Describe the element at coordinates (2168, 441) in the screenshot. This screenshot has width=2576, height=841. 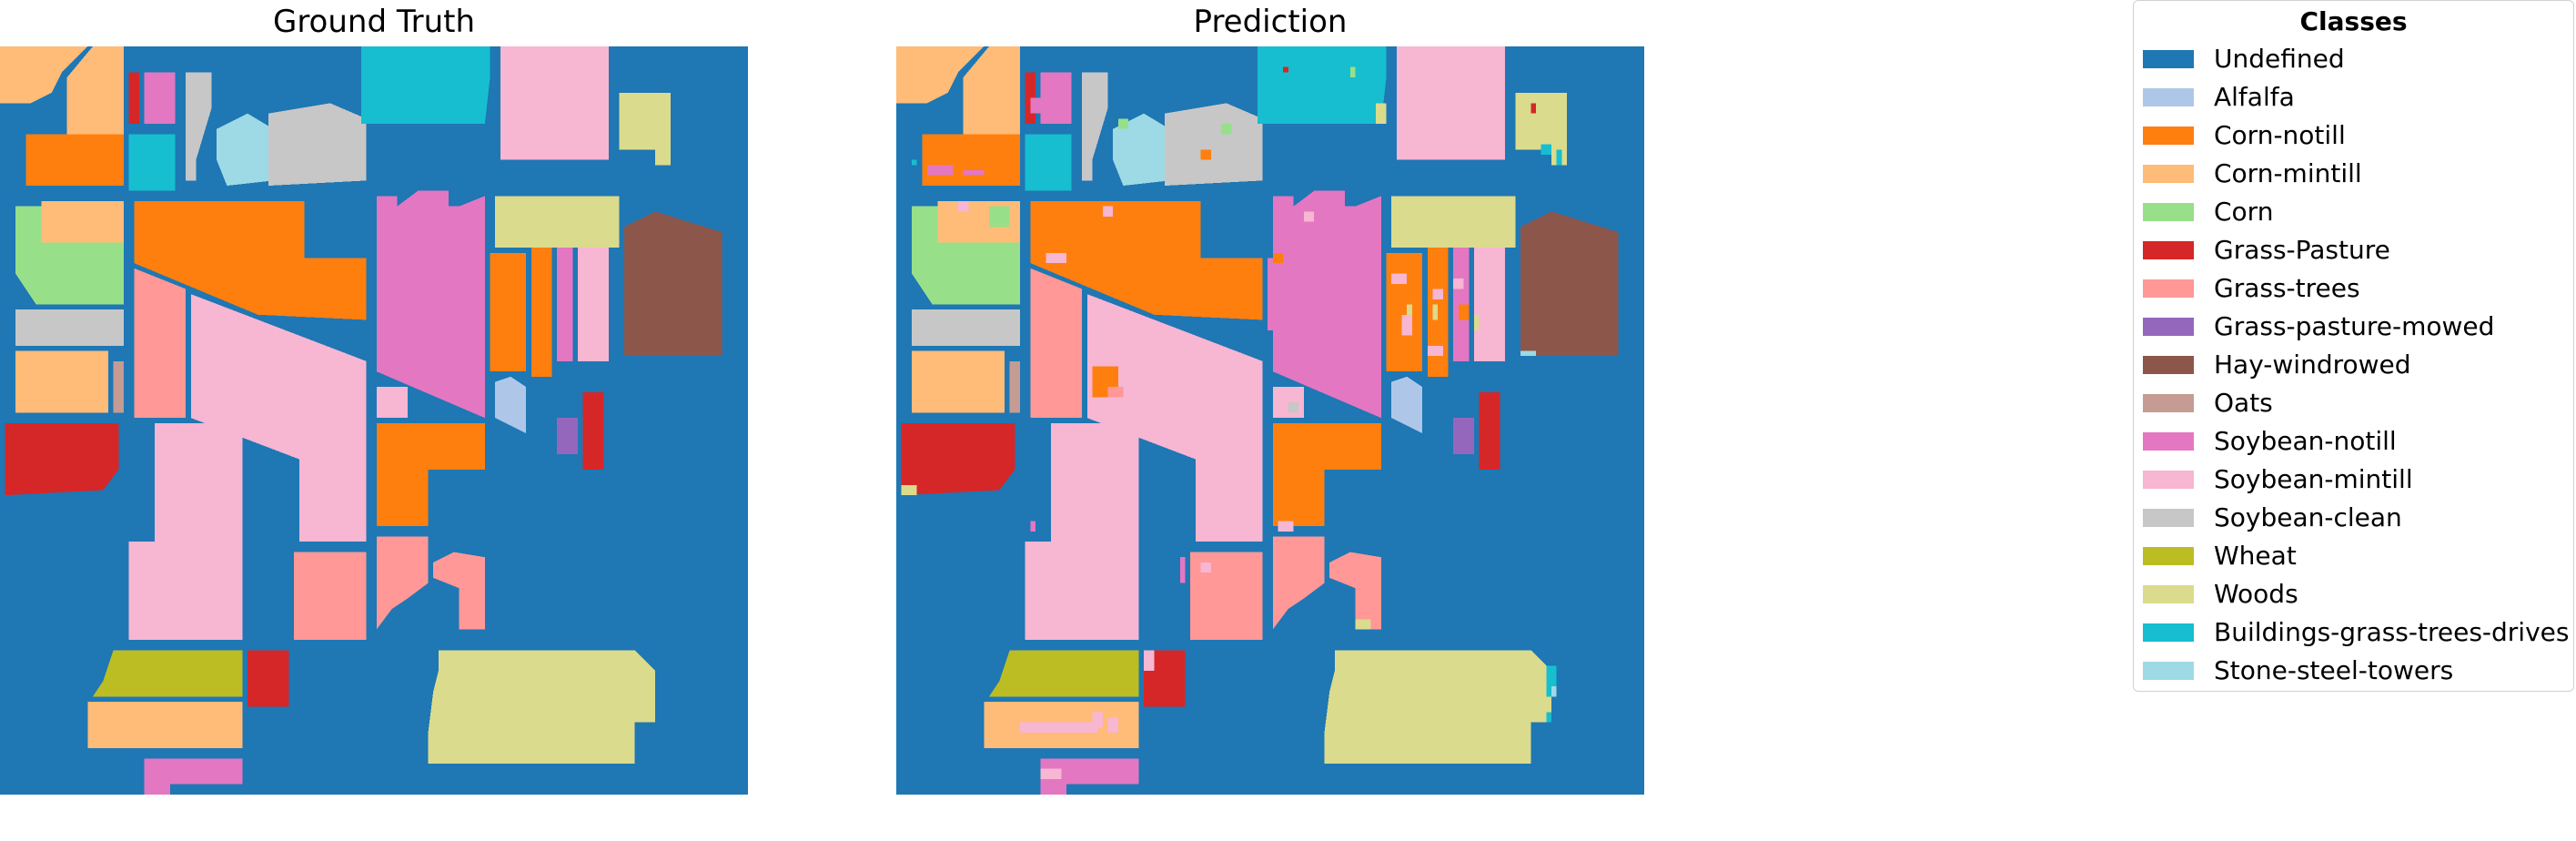
I see `legend-swatch-soybean-notill` at that location.